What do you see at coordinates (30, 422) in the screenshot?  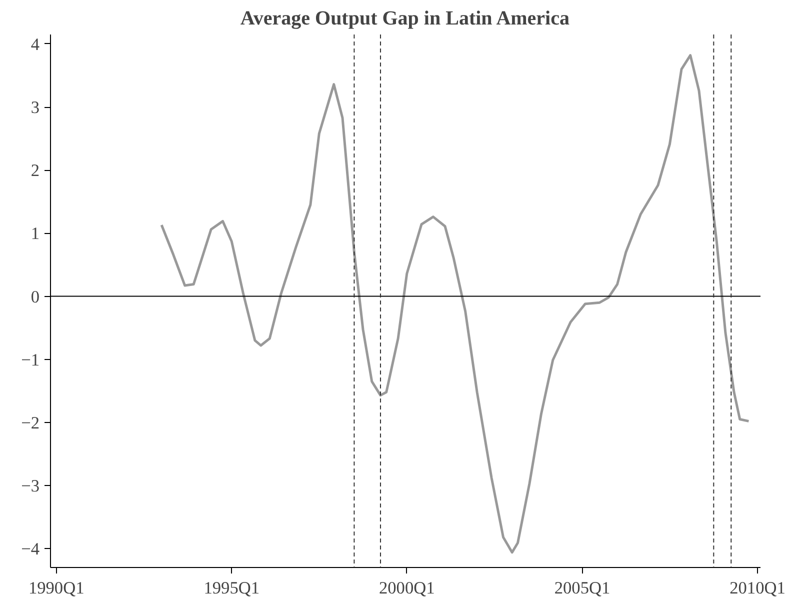 I see `y-tick-label: −2` at bounding box center [30, 422].